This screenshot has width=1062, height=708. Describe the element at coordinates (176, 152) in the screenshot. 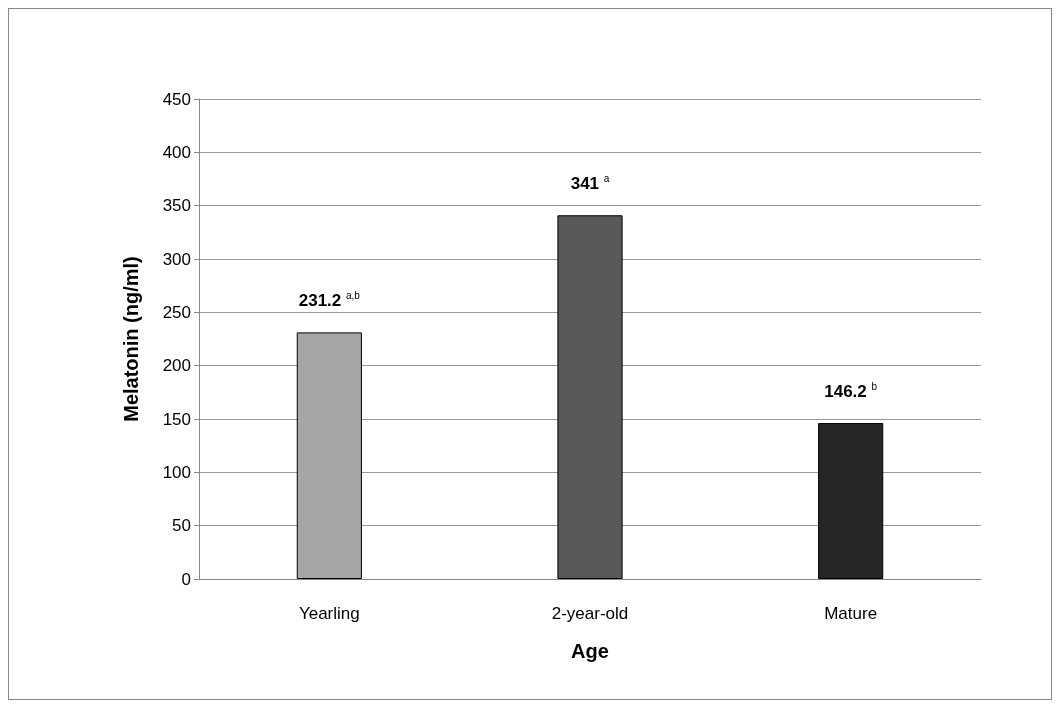

I see `y-tick-label: 400` at that location.